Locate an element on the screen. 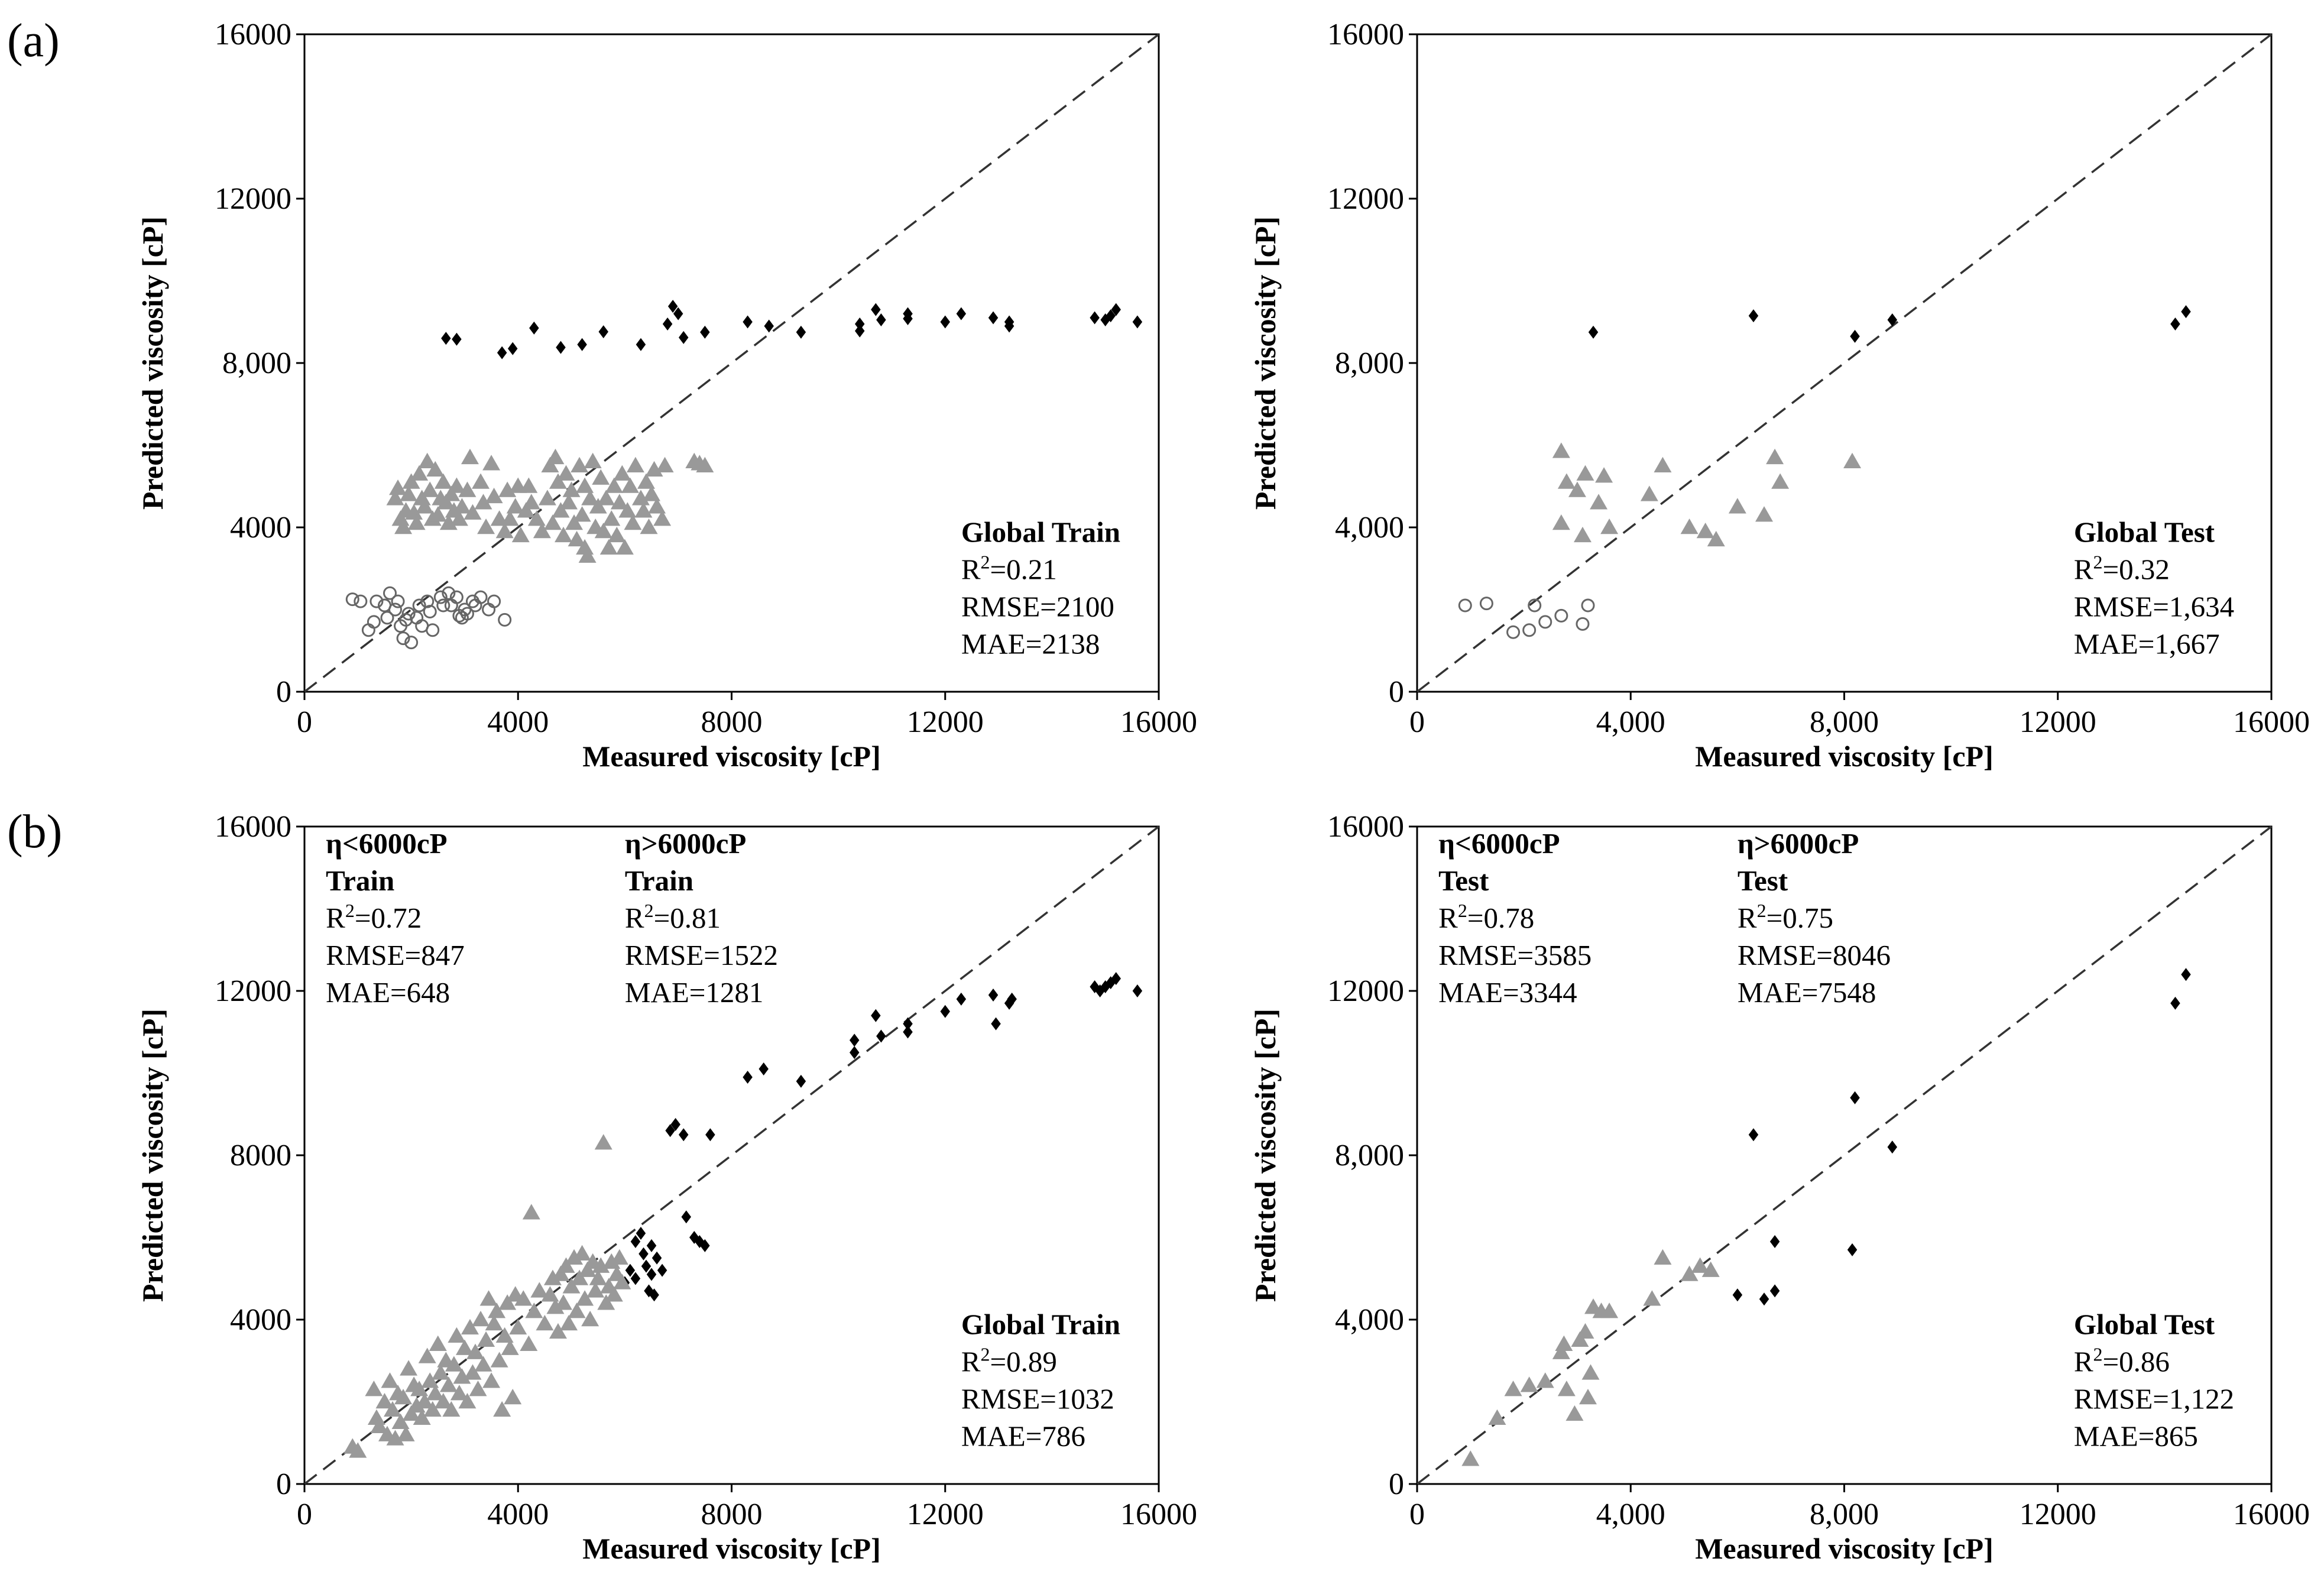  y-tick-label: 8,000 is located at coordinates (1369, 1155).